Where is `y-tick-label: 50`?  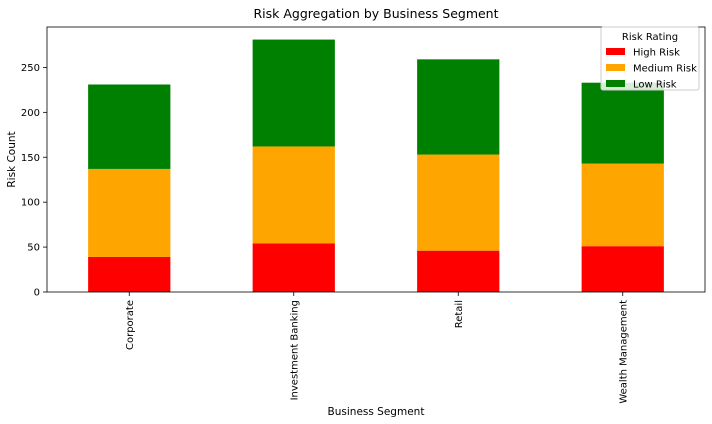
y-tick-label: 50 is located at coordinates (33, 248).